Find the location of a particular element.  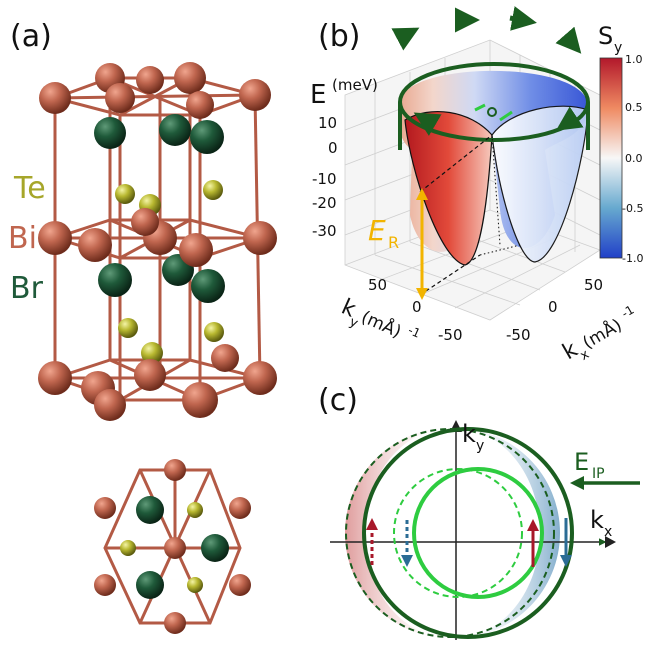

eip-sub: IP is located at coordinates (598, 474).